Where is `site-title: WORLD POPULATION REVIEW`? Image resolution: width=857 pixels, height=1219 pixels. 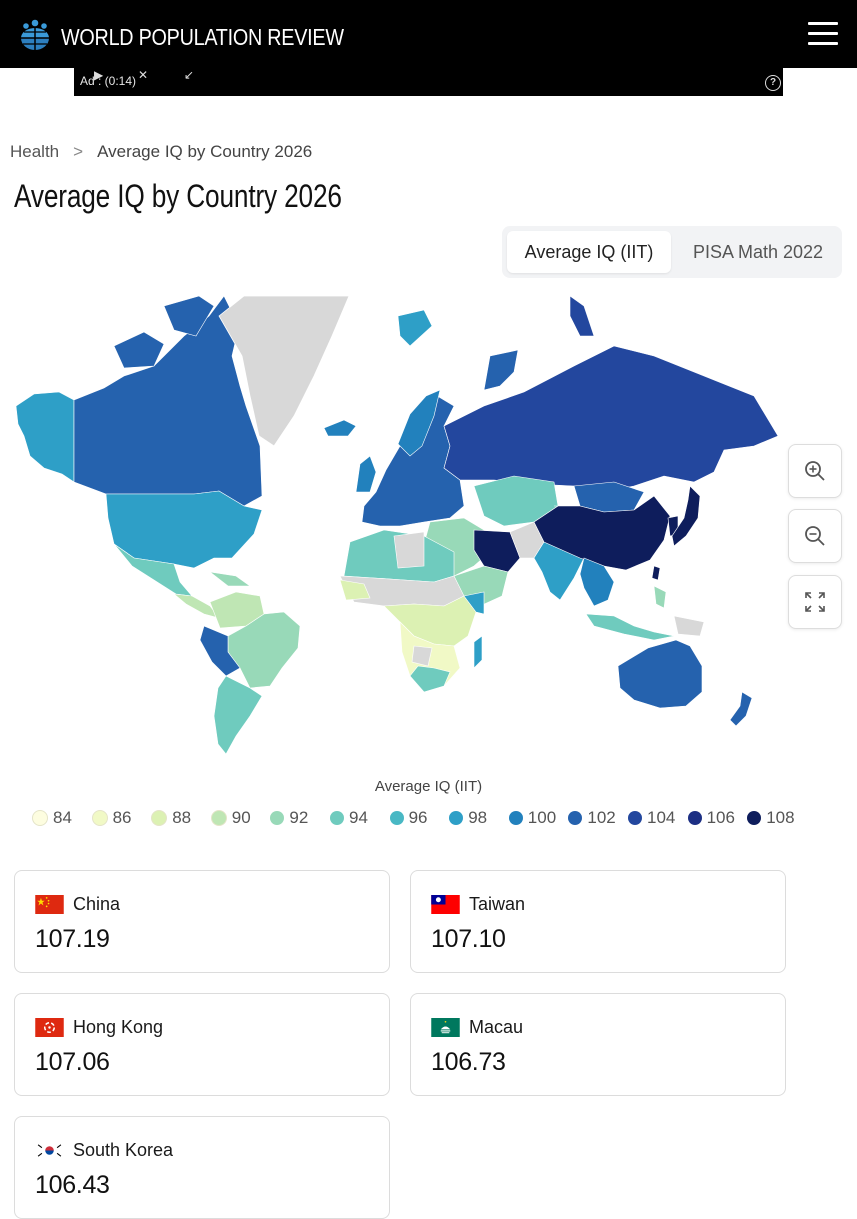 site-title: WORLD POPULATION REVIEW is located at coordinates (202, 37).